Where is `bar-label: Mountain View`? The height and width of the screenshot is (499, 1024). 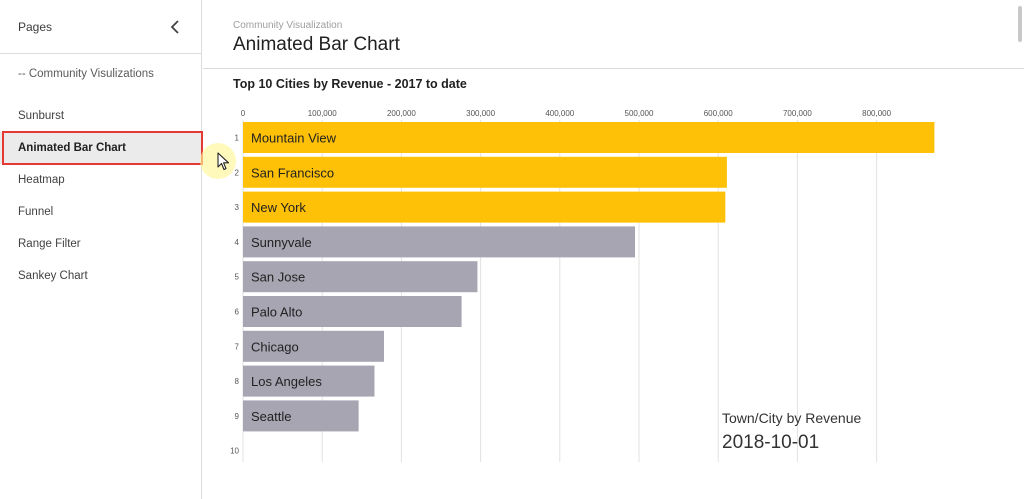 bar-label: Mountain View is located at coordinates (294, 138).